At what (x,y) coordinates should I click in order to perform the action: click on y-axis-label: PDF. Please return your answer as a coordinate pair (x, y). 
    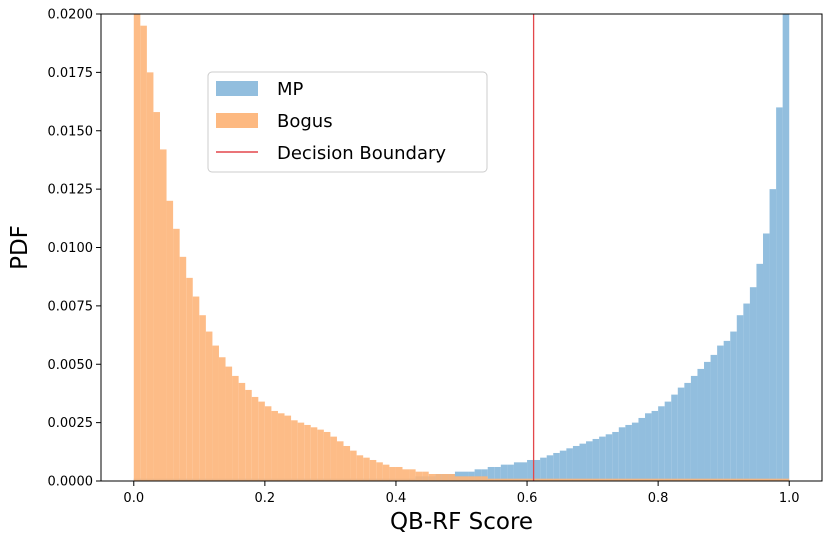
    Looking at the image, I should click on (20, 247).